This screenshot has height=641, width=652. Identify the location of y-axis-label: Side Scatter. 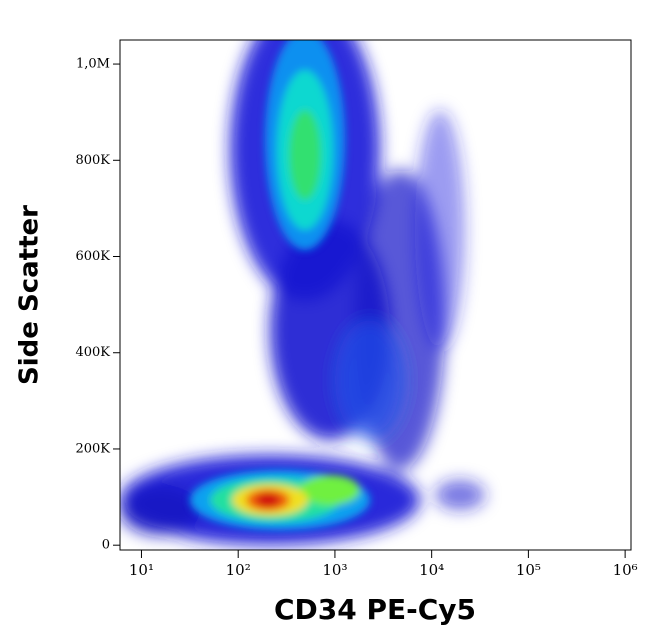
(30, 295).